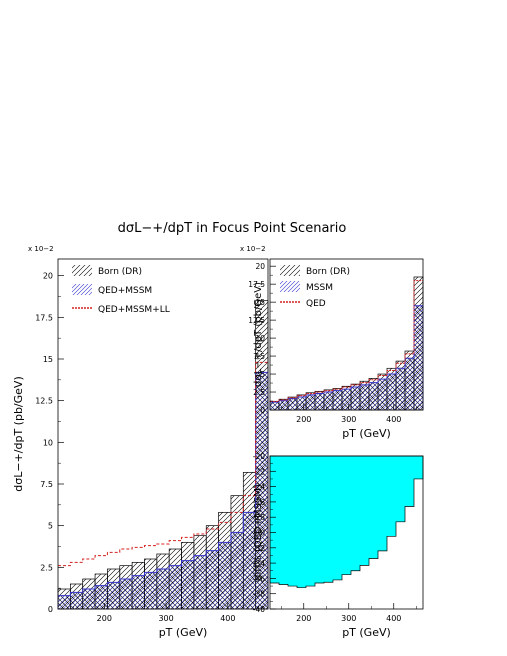  I want to click on legend-label: QED, so click(316, 304).